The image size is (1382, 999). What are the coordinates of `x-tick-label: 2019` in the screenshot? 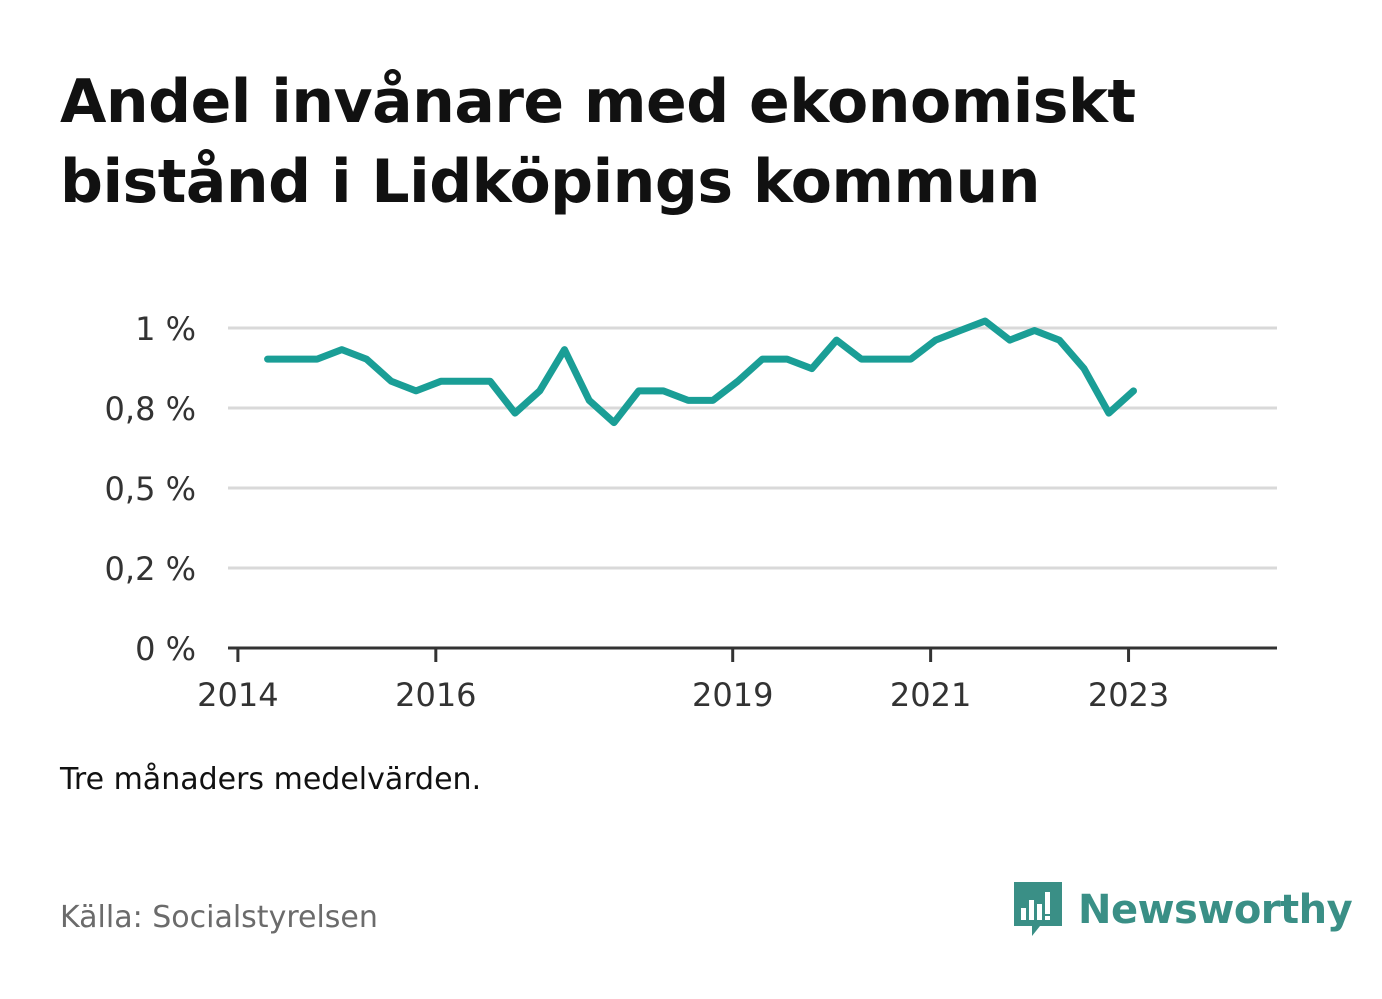 It's located at (732, 695).